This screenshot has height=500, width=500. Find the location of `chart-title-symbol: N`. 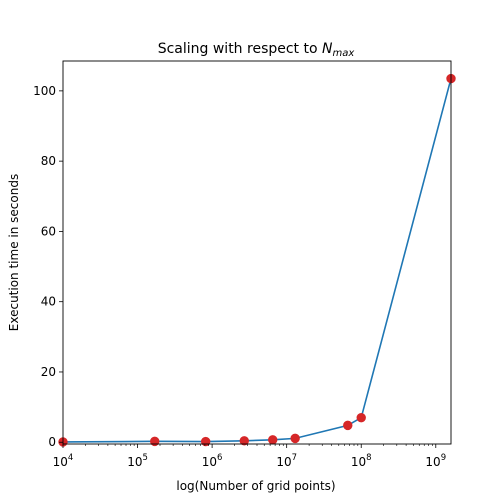

chart-title-symbol: N is located at coordinates (327, 49).